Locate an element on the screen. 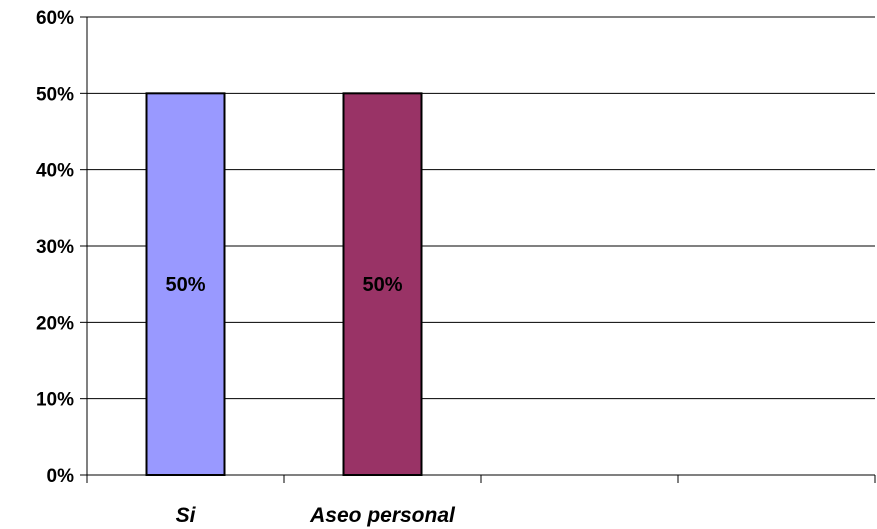 The width and height of the screenshot is (877, 529). y-tick-label: 20% is located at coordinates (55, 323).